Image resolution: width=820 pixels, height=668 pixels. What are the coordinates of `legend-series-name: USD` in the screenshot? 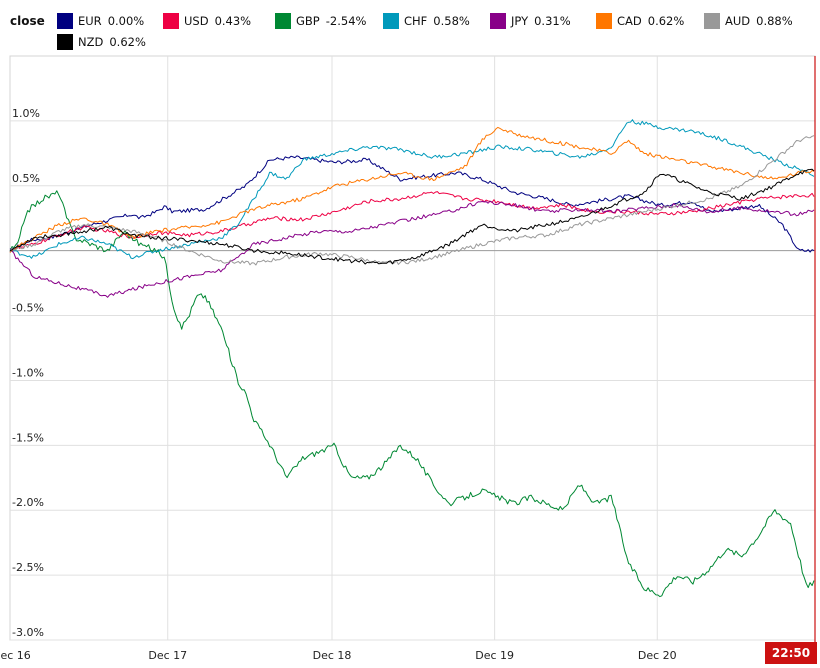 It's located at (196, 21).